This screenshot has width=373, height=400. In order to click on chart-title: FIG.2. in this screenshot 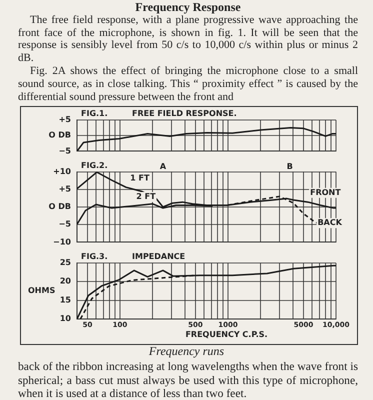, I will do `click(94, 165)`.